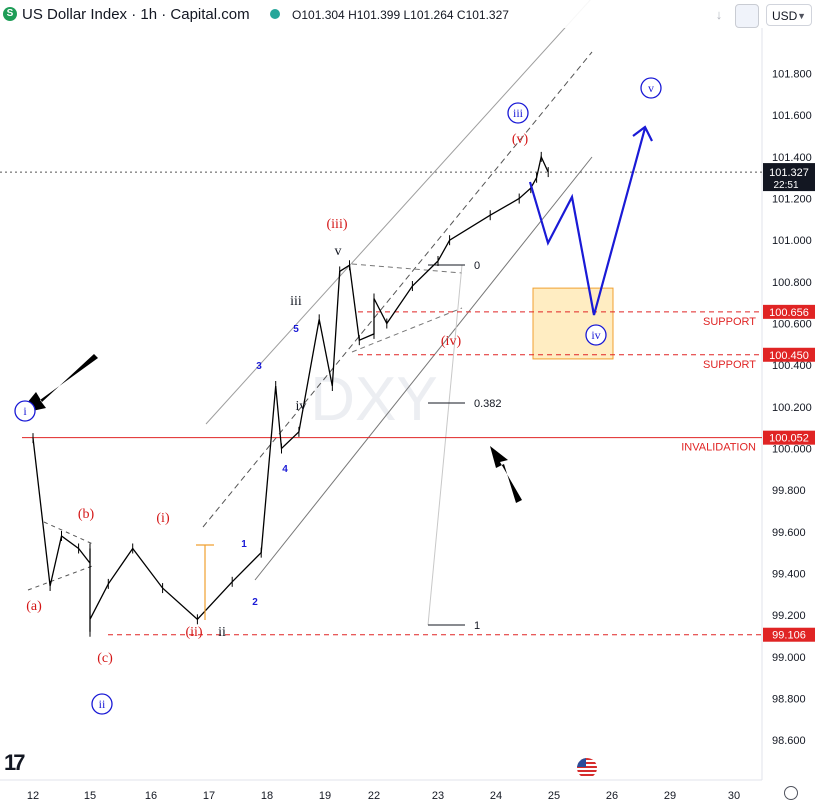 The image size is (817, 809). Describe the element at coordinates (789, 173) in the screenshot. I see `current-price-label: 101.327` at that location.